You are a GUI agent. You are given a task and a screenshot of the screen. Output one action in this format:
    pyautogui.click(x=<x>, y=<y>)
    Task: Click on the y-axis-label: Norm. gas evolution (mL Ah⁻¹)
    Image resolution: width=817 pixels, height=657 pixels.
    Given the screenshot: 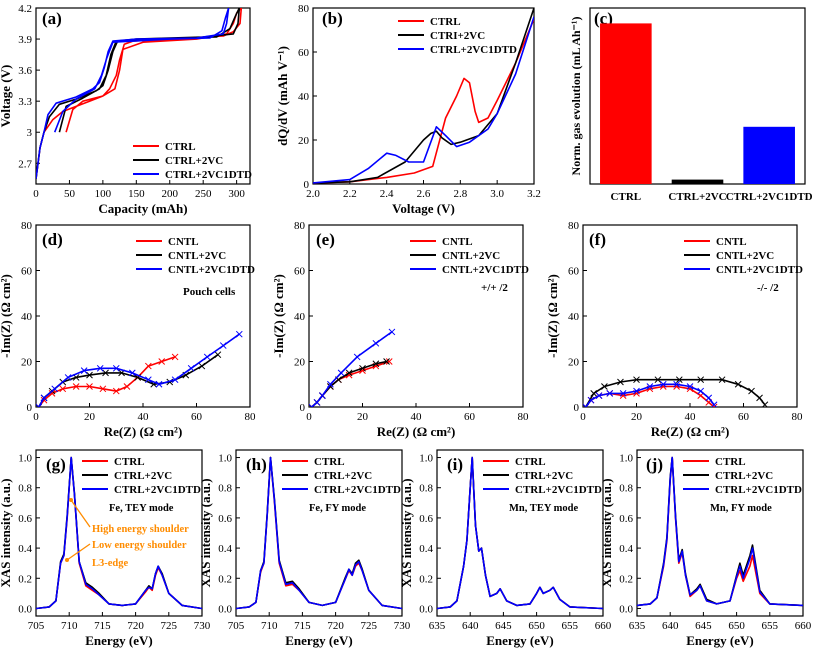 What is the action you would take?
    pyautogui.click(x=576, y=96)
    